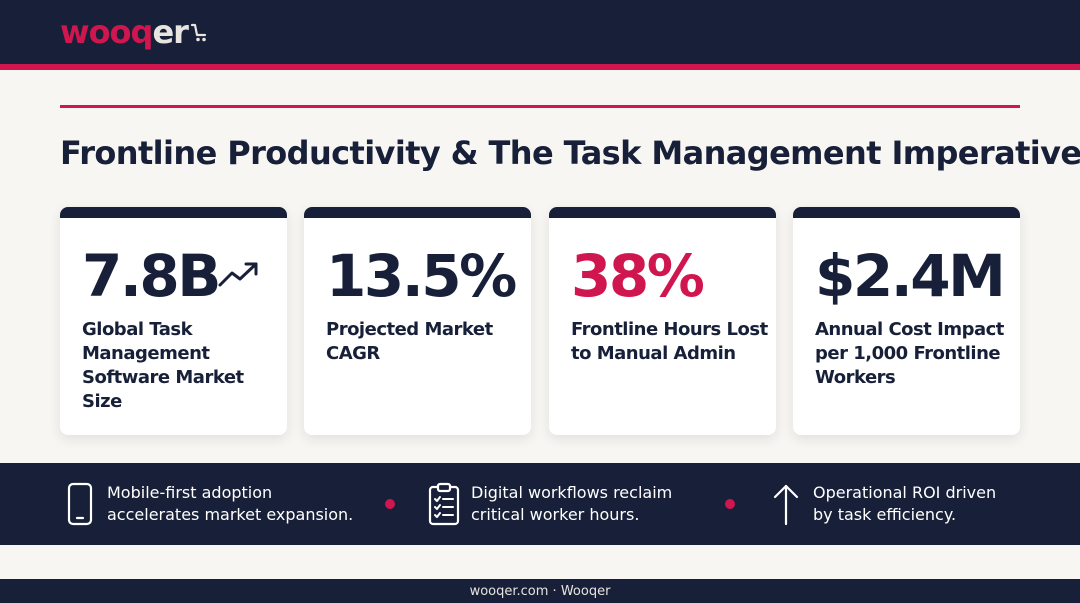 This screenshot has width=1080, height=603. What do you see at coordinates (669, 341) in the screenshot?
I see `stat-label: Frontline Hours Lost to Manual Admin` at bounding box center [669, 341].